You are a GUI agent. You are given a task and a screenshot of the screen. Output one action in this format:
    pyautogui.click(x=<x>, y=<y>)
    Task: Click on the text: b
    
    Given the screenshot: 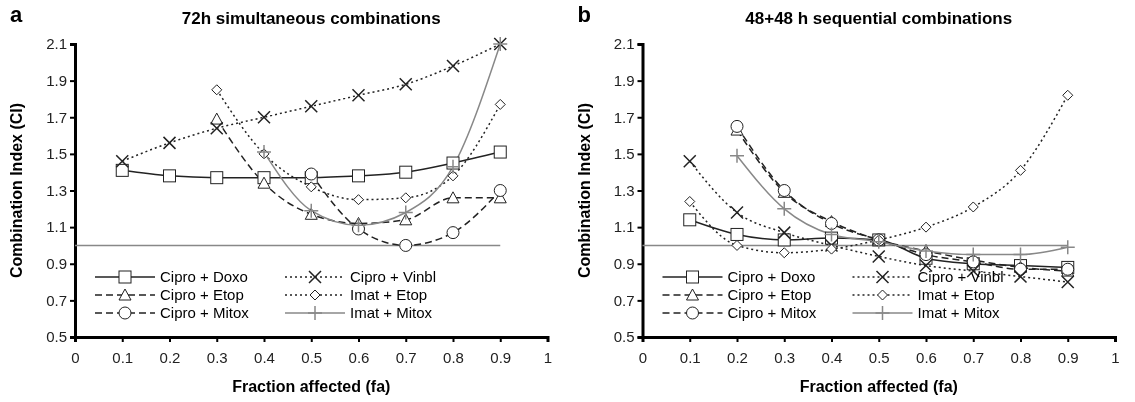 What is the action you would take?
    pyautogui.click(x=584, y=14)
    